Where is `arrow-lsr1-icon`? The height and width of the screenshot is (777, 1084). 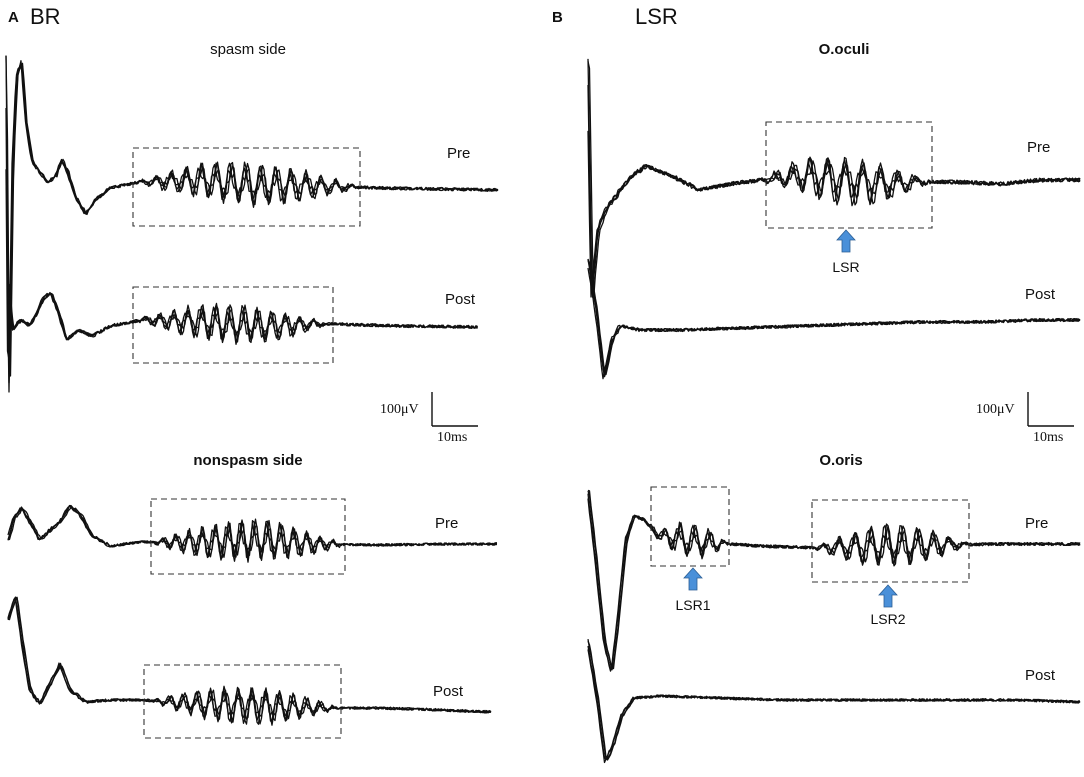 arrow-lsr1-icon is located at coordinates (693, 579).